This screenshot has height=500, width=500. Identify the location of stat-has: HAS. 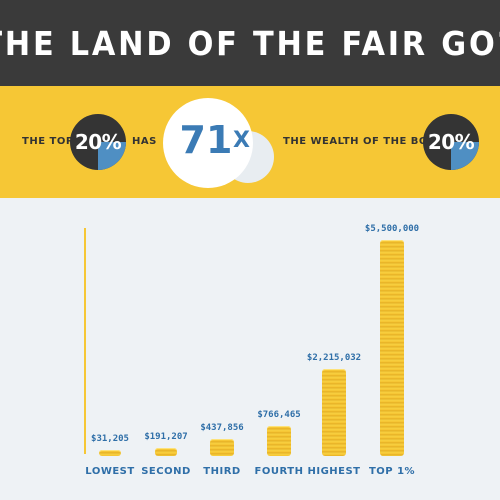
(144, 141).